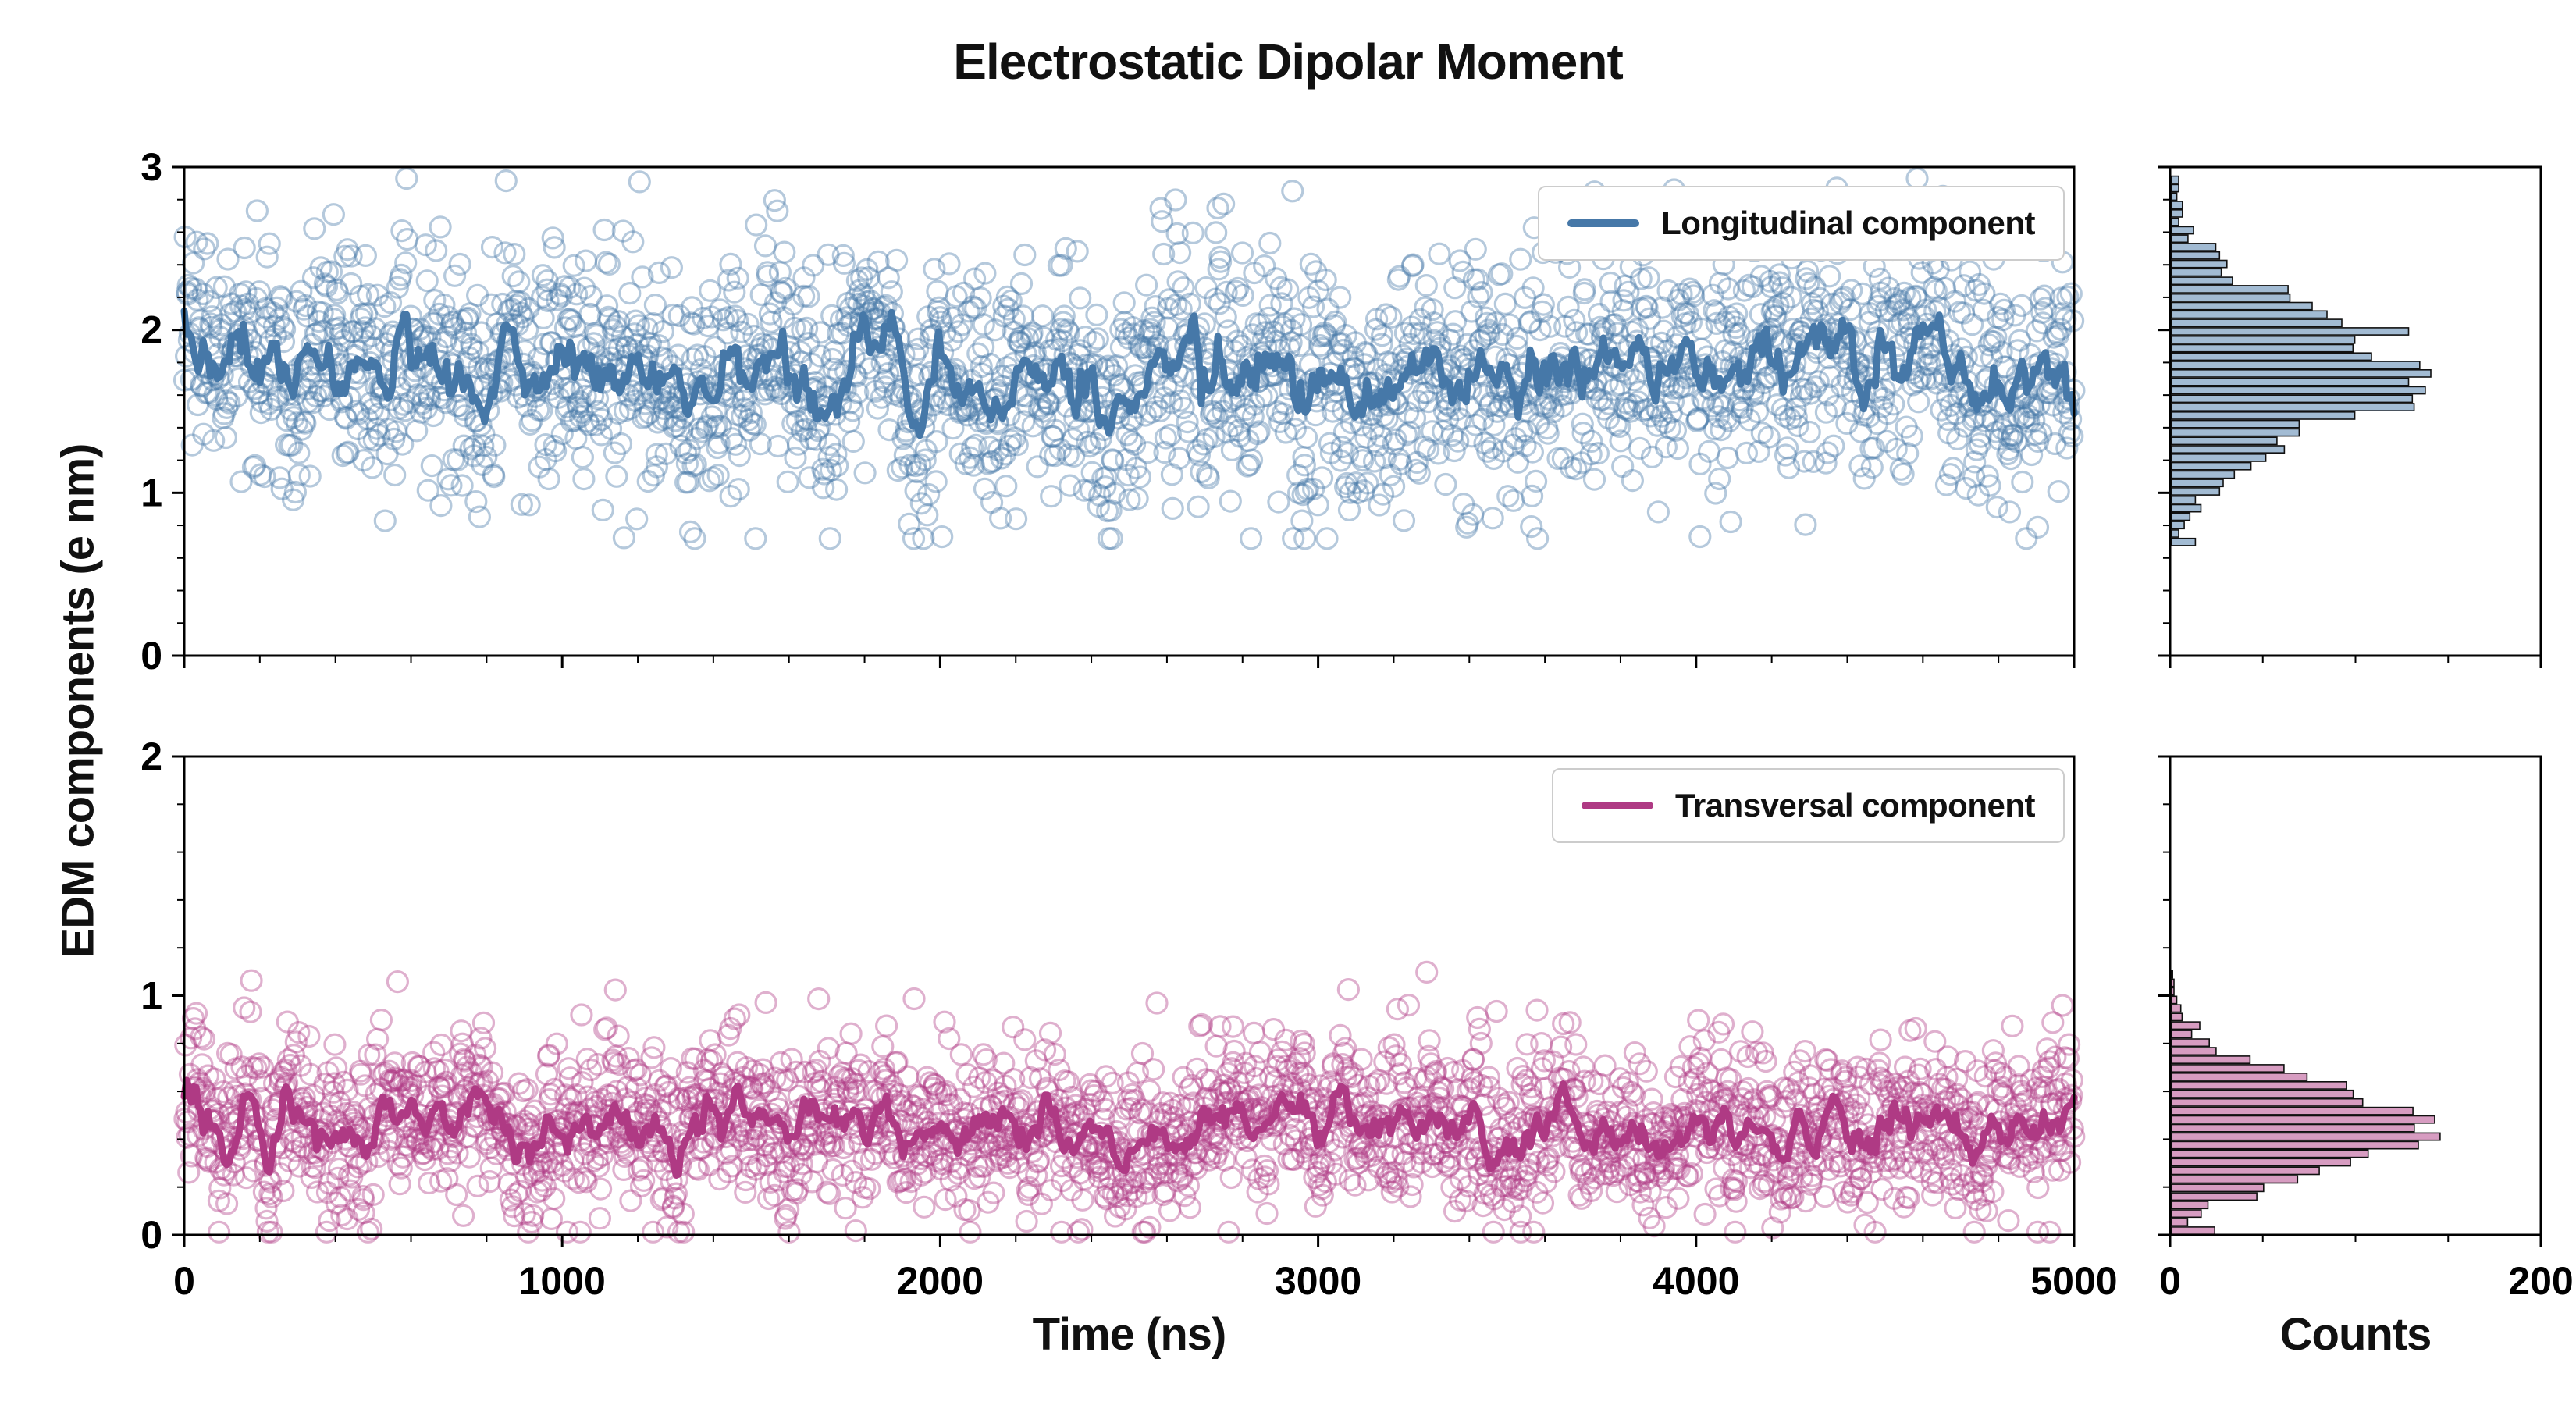  What do you see at coordinates (1603, 223) in the screenshot?
I see `legend-line-swatch-longitudinal` at bounding box center [1603, 223].